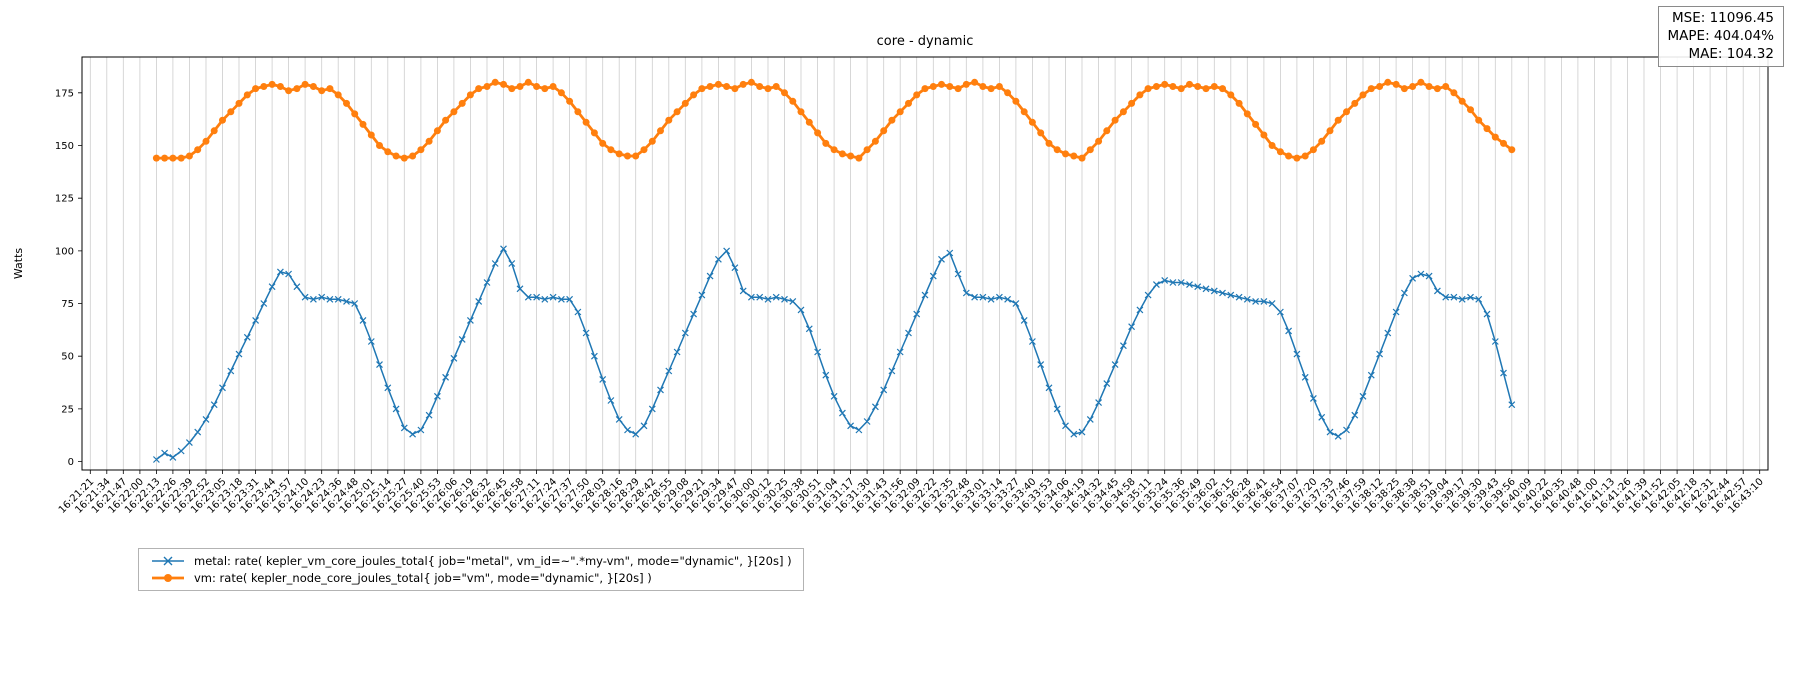  Describe the element at coordinates (18, 264) in the screenshot. I see `y-axis-label: Watts` at that location.